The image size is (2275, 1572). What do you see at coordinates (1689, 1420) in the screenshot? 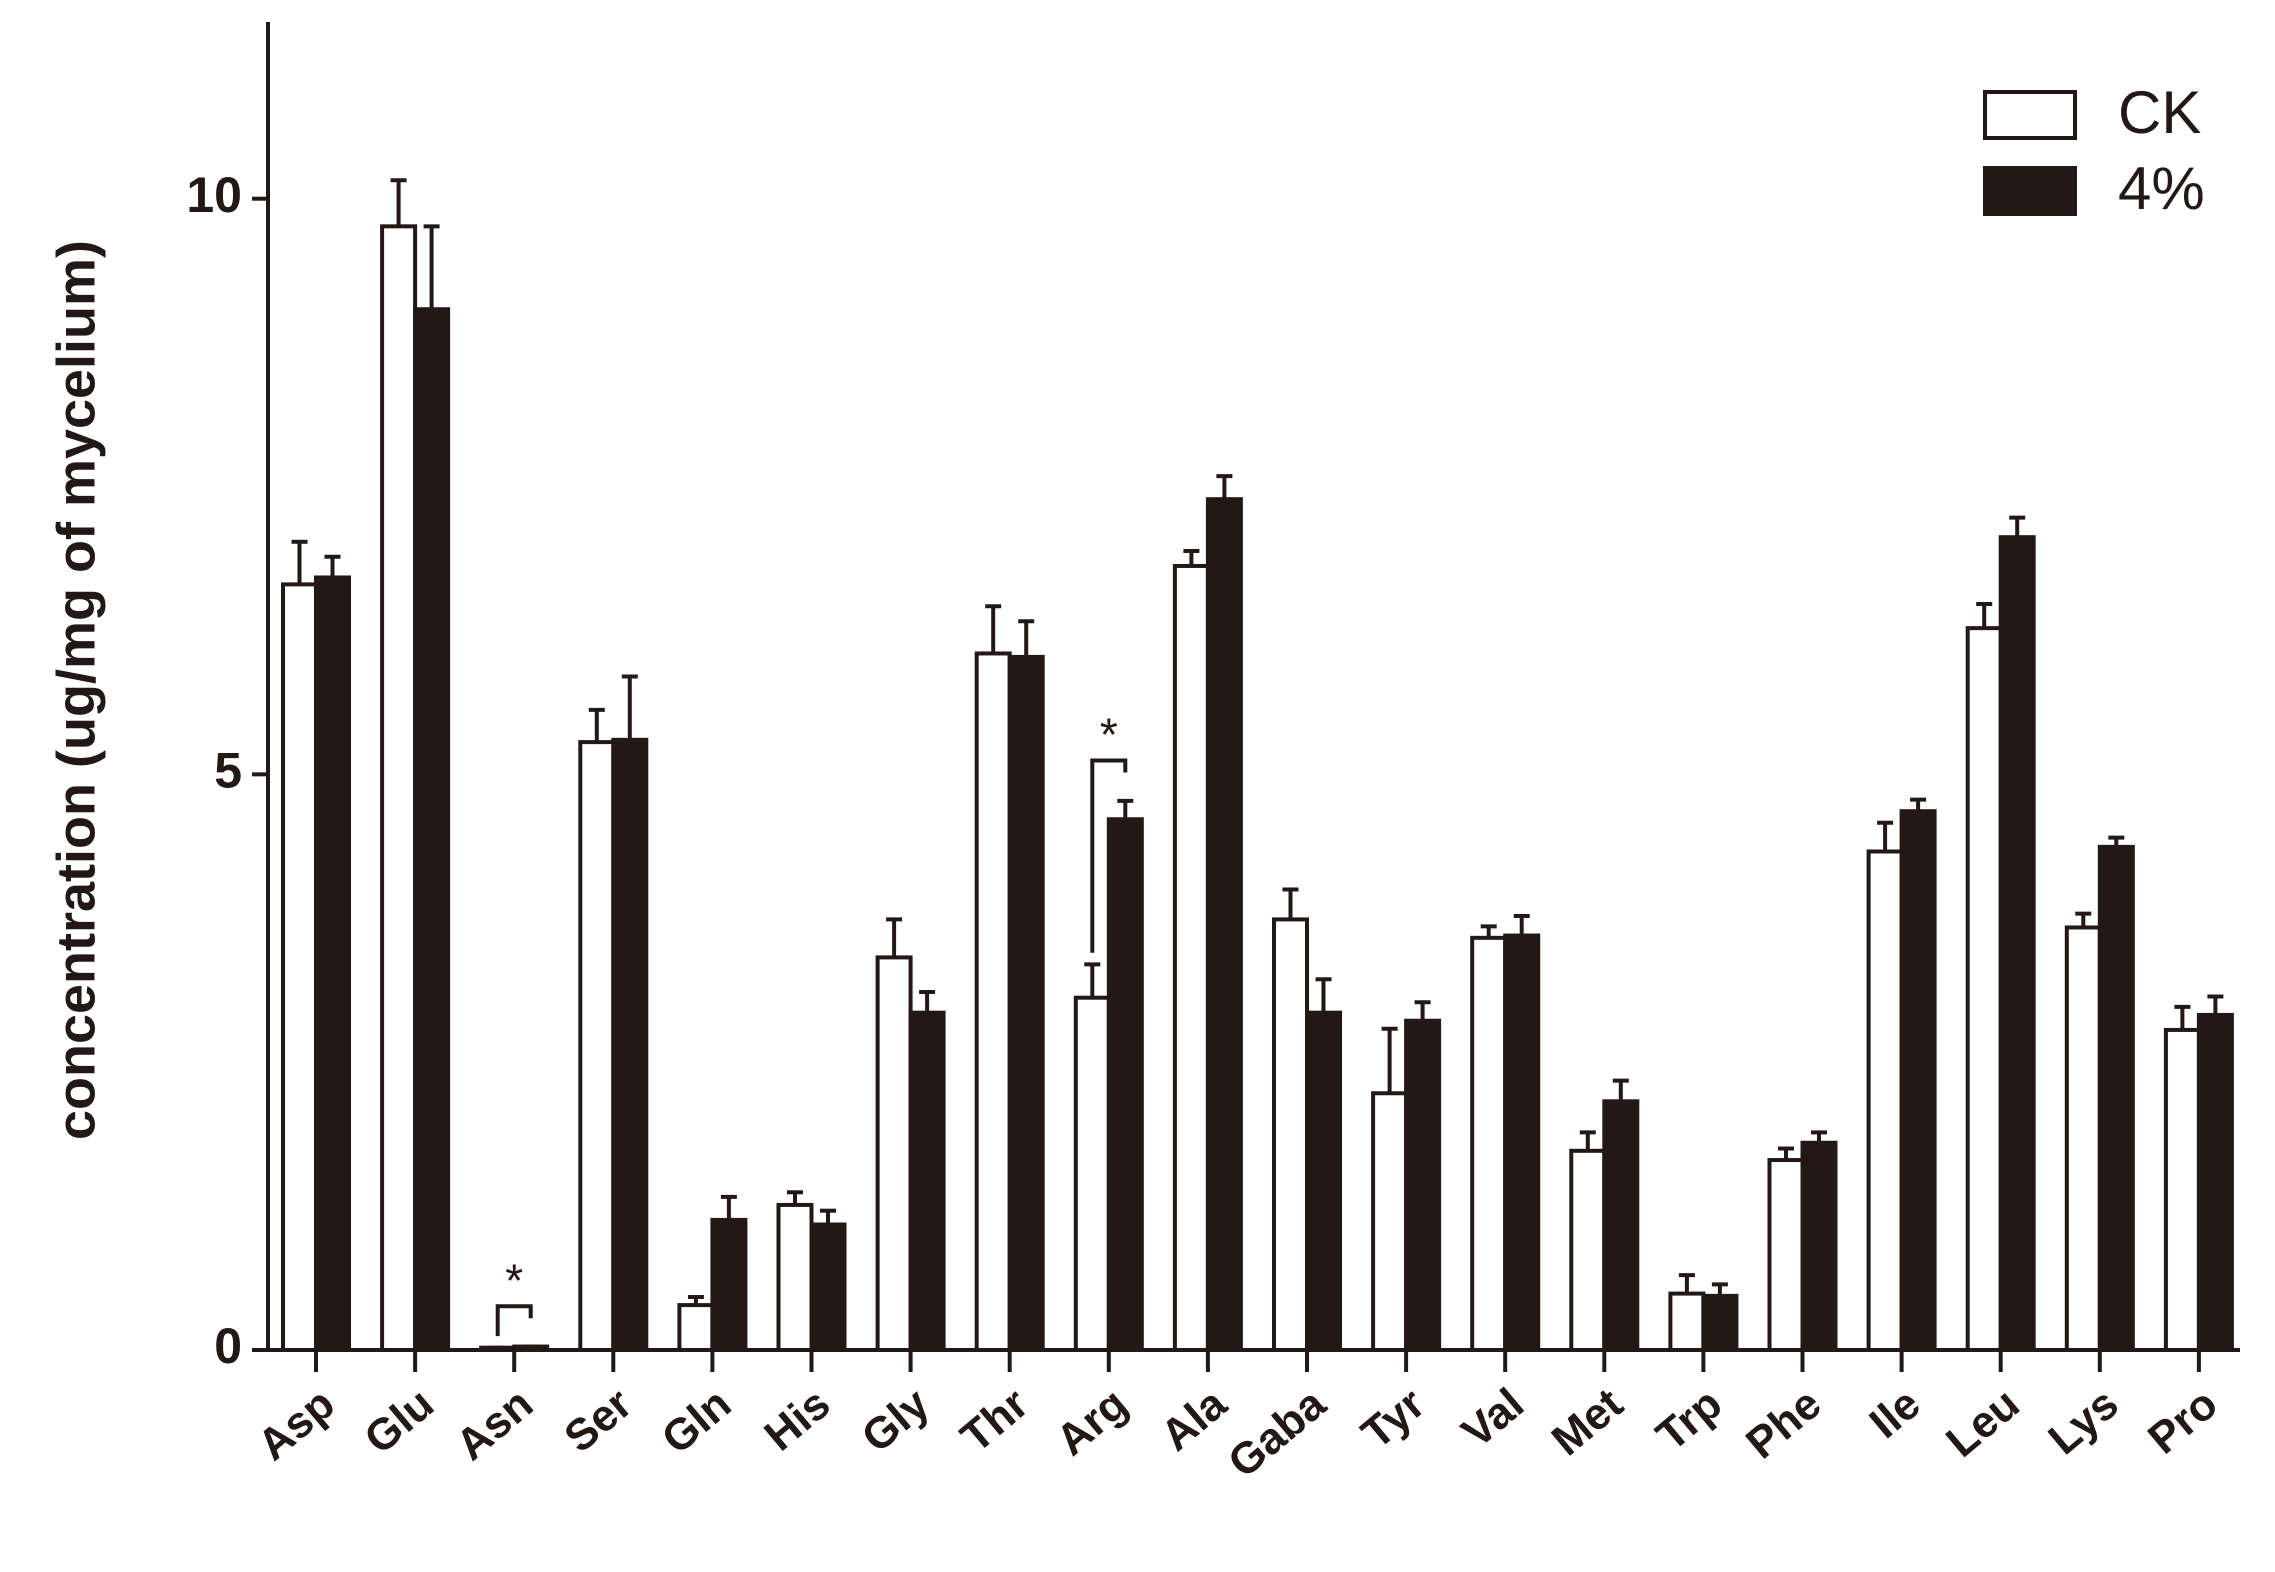
I see `x-tick-label: Trp` at bounding box center [1689, 1420].